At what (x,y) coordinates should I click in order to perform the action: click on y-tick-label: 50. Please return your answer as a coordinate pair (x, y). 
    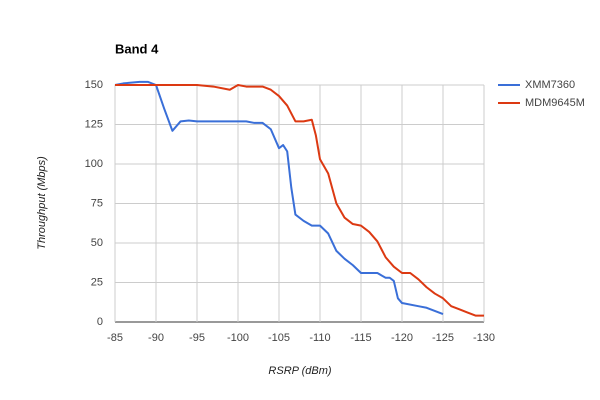
    Looking at the image, I should click on (97, 243).